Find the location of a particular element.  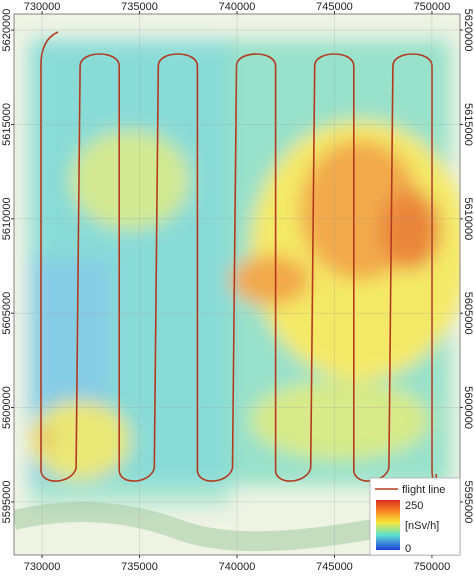

legend-min: 0 is located at coordinates (408, 549).